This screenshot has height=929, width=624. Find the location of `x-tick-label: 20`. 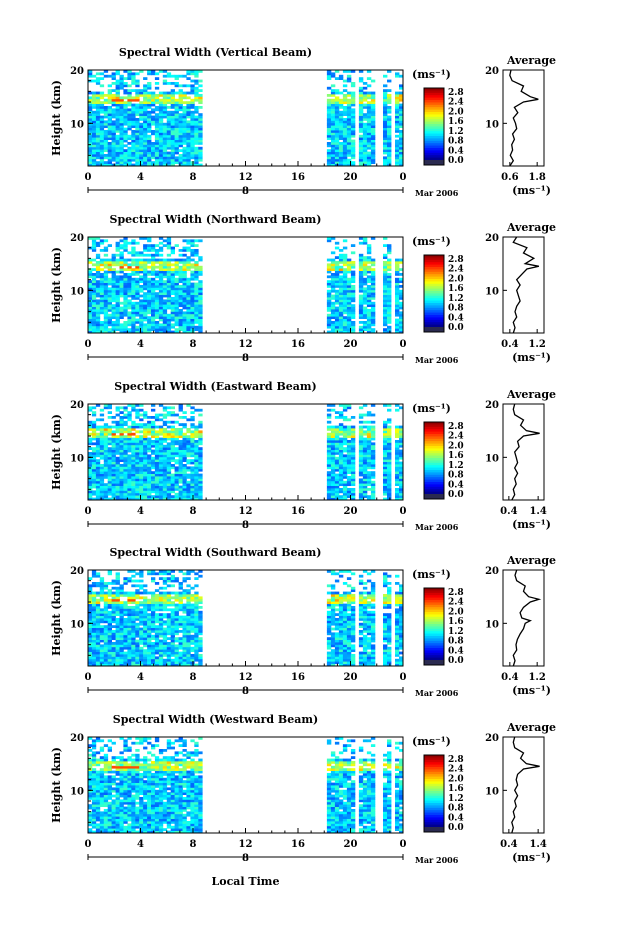

x-tick-label: 20 is located at coordinates (351, 511).